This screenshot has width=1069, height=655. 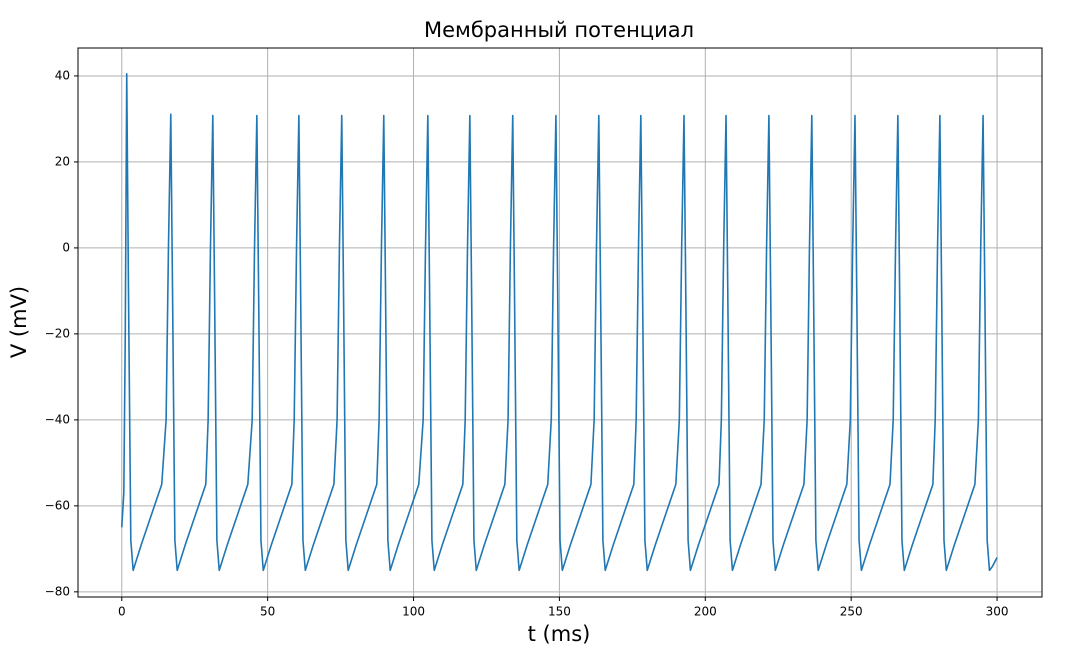 I want to click on chart-title: Мембранный потенциал, so click(x=559, y=30).